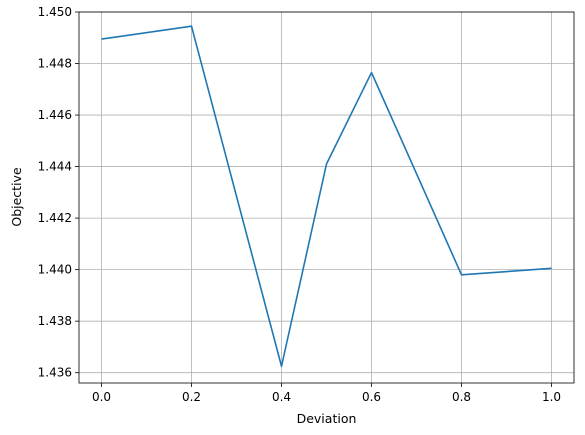  Describe the element at coordinates (551, 397) in the screenshot. I see `x-tick-label: 1.0` at that location.